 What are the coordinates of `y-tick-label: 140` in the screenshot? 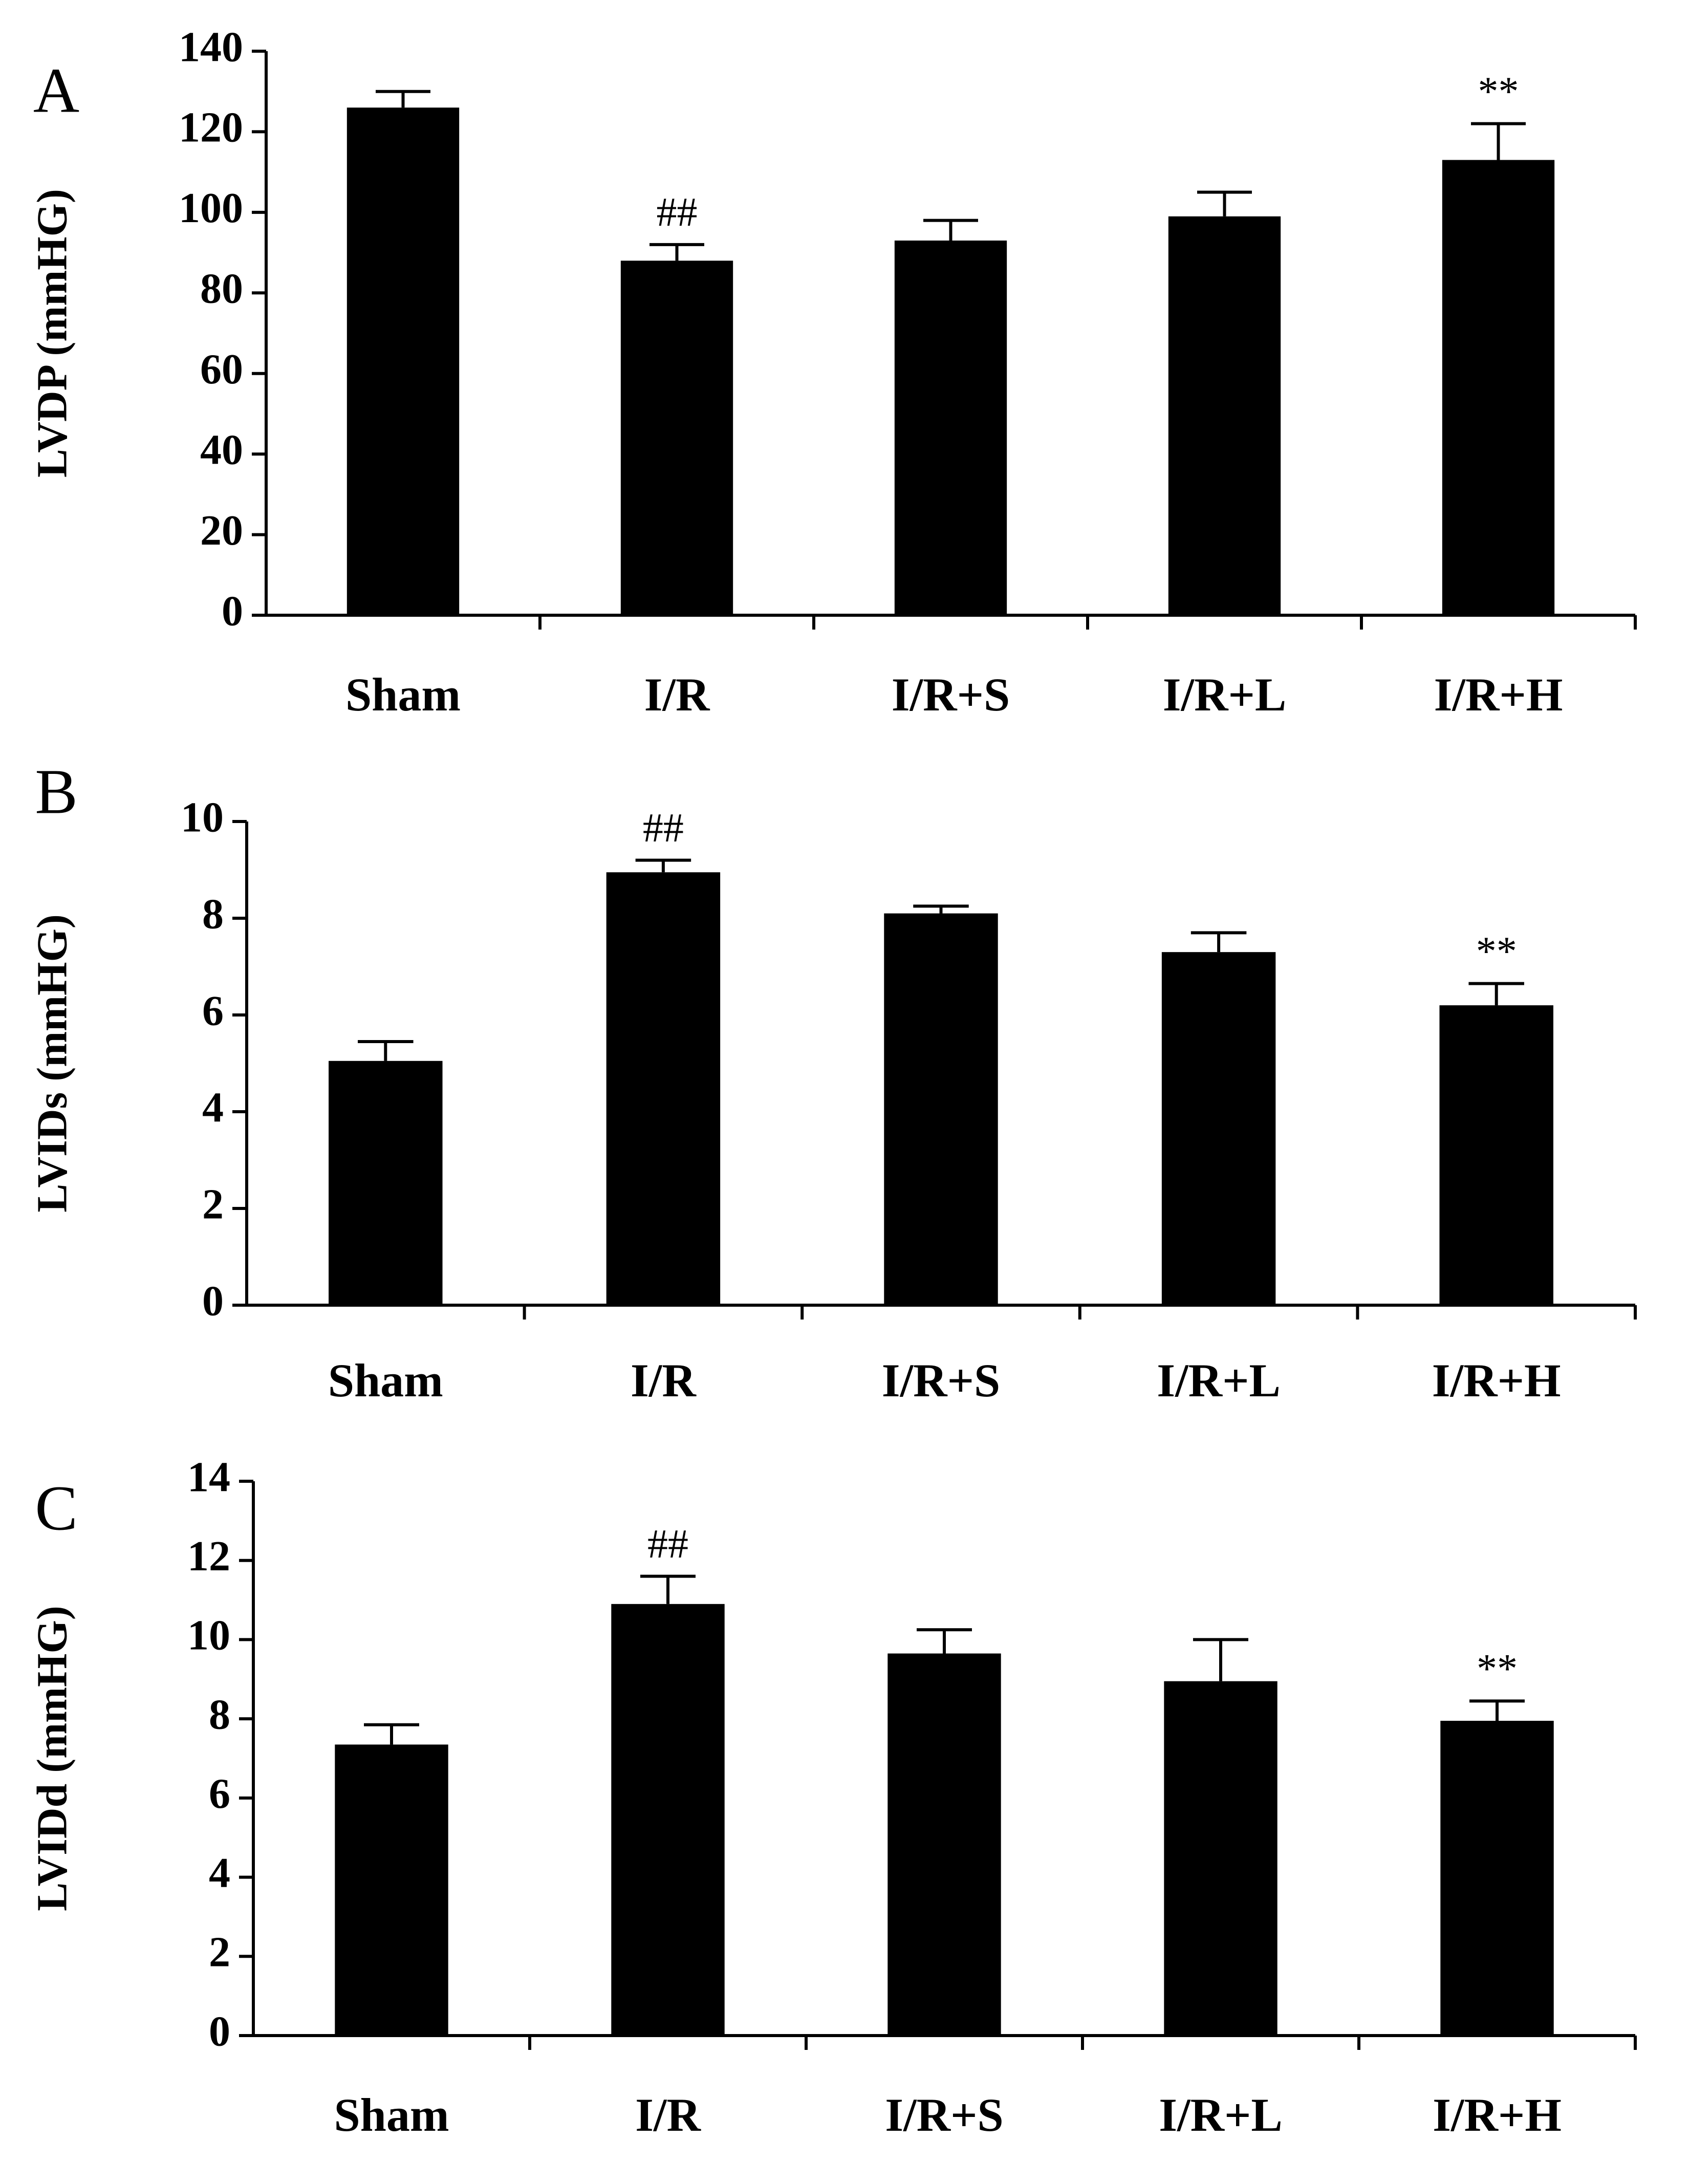 It's located at (211, 47).